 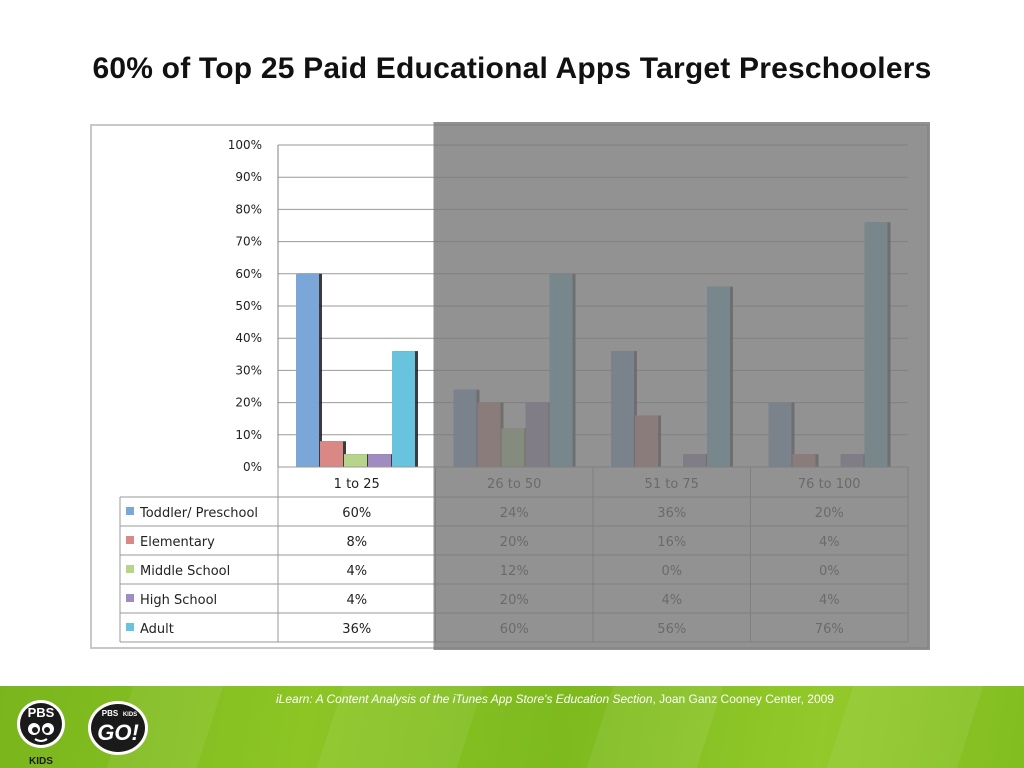 I want to click on y-tick-label: 90%, so click(x=248, y=177).